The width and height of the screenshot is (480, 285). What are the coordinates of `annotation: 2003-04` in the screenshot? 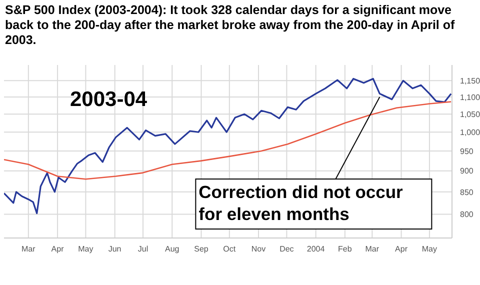 It's located at (109, 100).